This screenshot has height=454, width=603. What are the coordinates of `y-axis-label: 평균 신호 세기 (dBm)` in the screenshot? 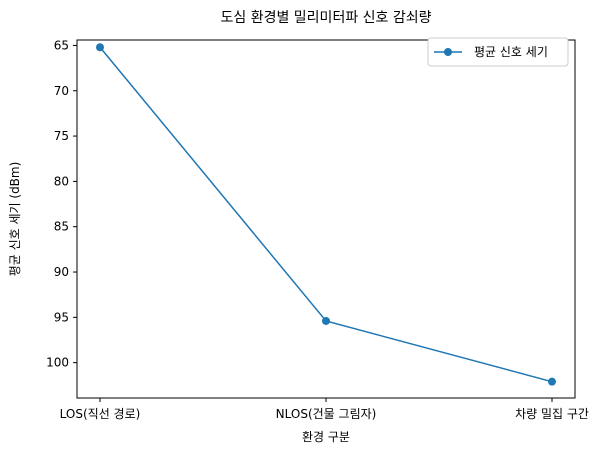 It's located at (15, 219).